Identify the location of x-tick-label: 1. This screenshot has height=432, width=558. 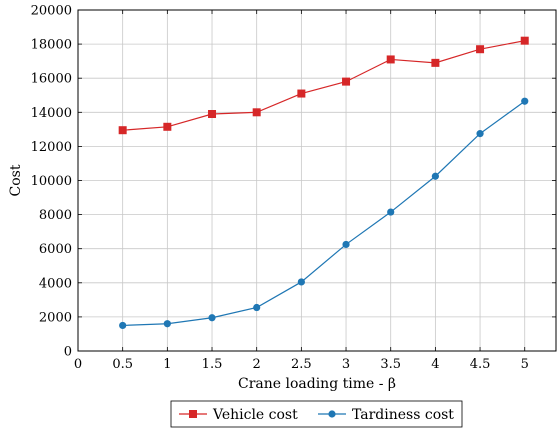
(167, 364).